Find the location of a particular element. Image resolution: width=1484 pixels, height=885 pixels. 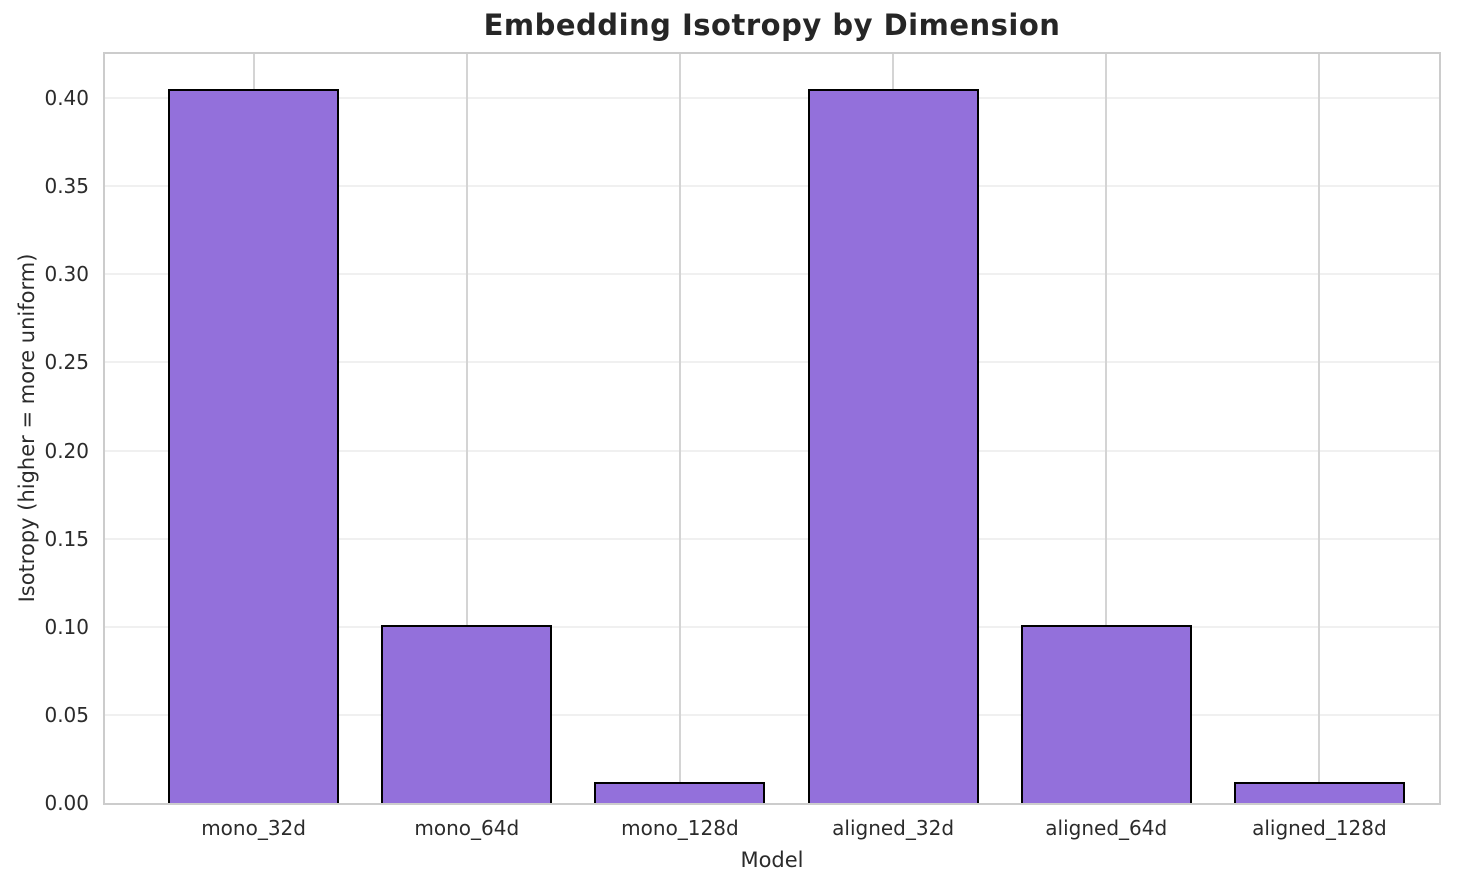

y-tick-label-0.15: 0.15 is located at coordinates (66, 538).